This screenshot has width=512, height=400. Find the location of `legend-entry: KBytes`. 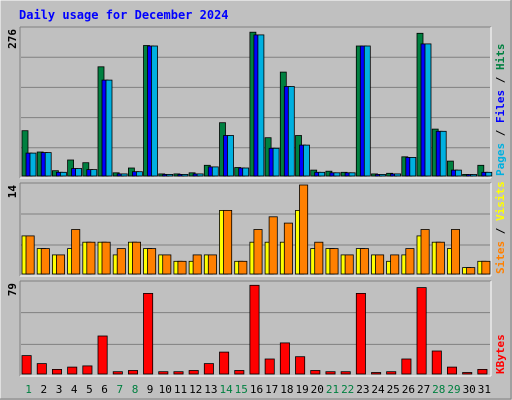

legend-entry: KBytes is located at coordinates (500, 354).